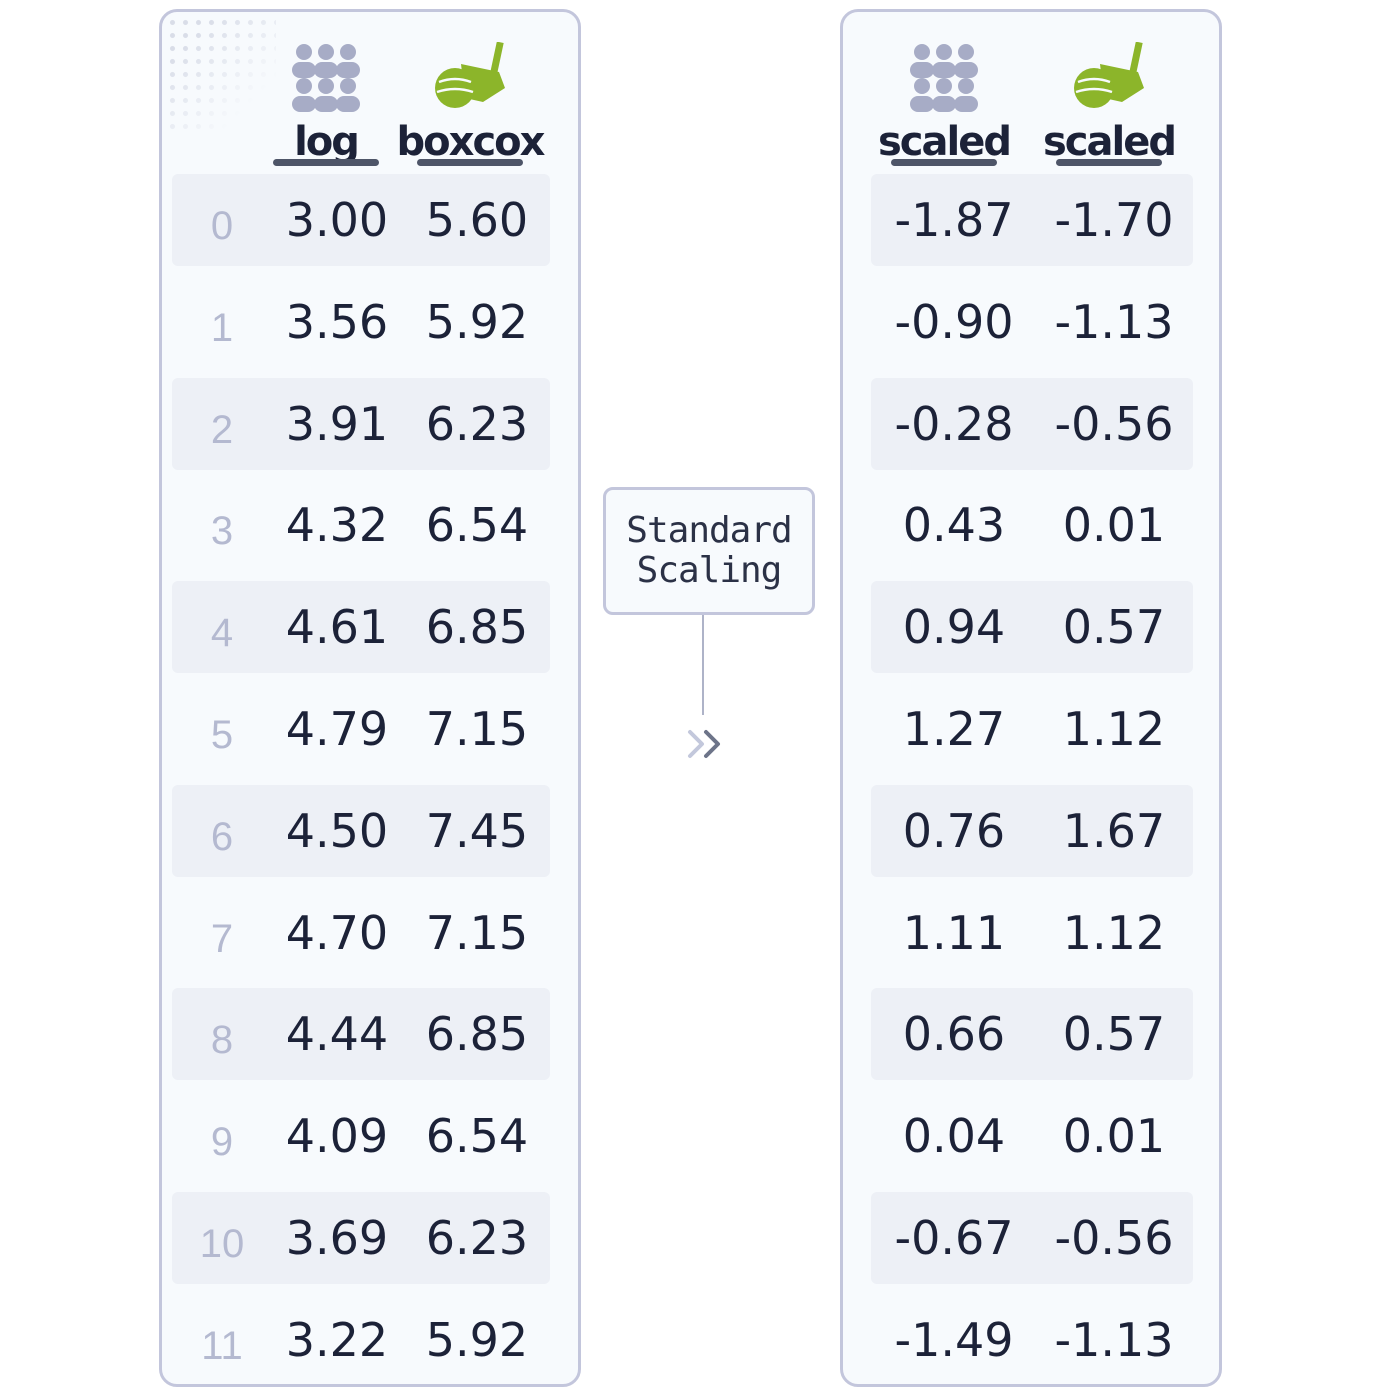  Describe the element at coordinates (222, 1345) in the screenshot. I see `row-index: 11` at that location.